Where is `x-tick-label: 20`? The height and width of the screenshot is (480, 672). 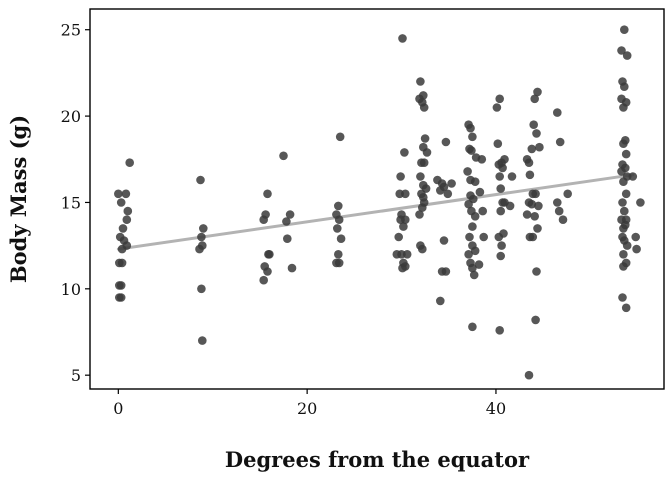 x-tick-label: 20 is located at coordinates (307, 408).